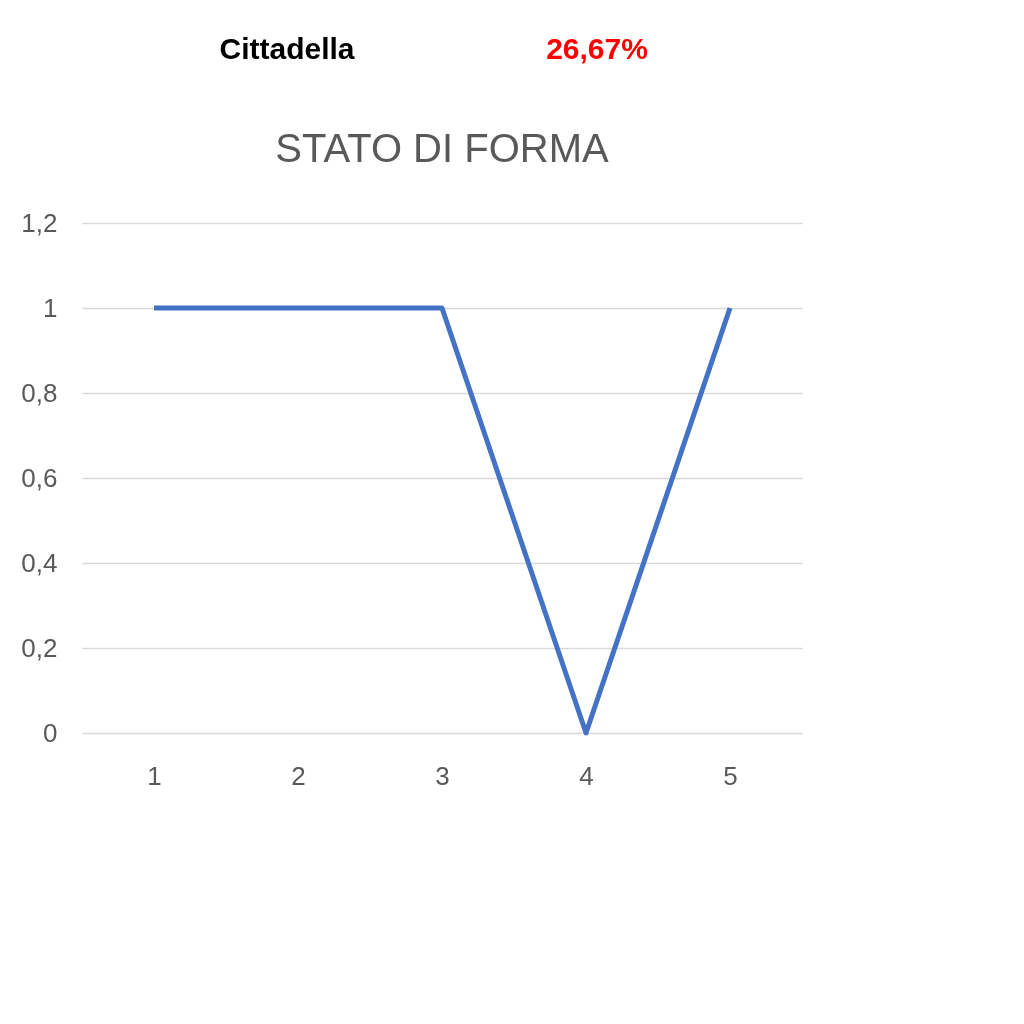  Describe the element at coordinates (442, 148) in the screenshot. I see `chart-title: STATO DI FORMA` at that location.